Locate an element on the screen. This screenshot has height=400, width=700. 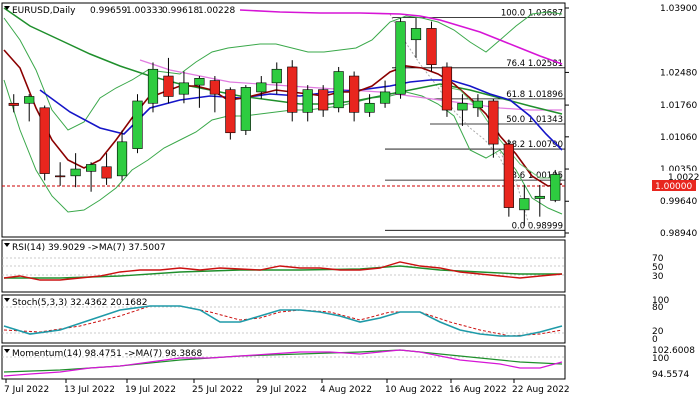
rsi-indicator: RSI(14) 39.9029 ->MA(7) 37.5007 70 50 30 is located at coordinates (333, 262).